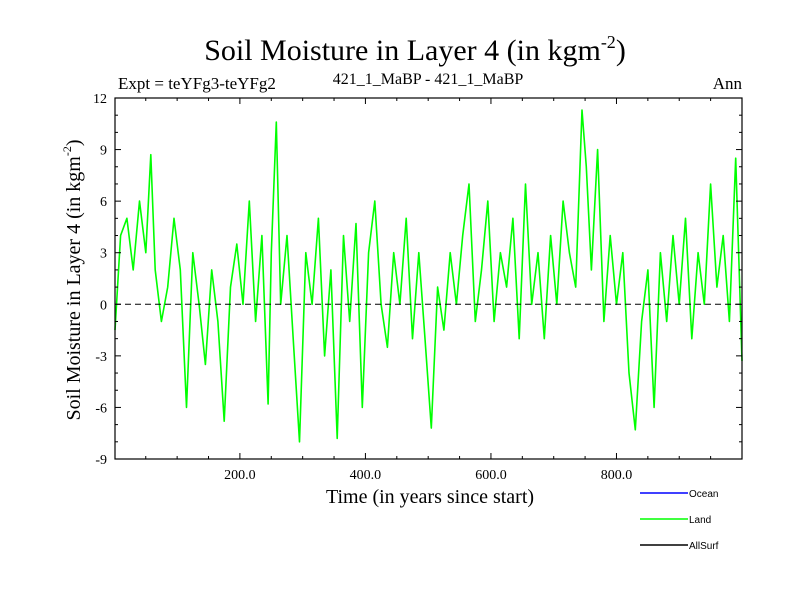  I want to click on chart-subtitle: 421_1_MaBP - 421_1_MaBP, so click(428, 79).